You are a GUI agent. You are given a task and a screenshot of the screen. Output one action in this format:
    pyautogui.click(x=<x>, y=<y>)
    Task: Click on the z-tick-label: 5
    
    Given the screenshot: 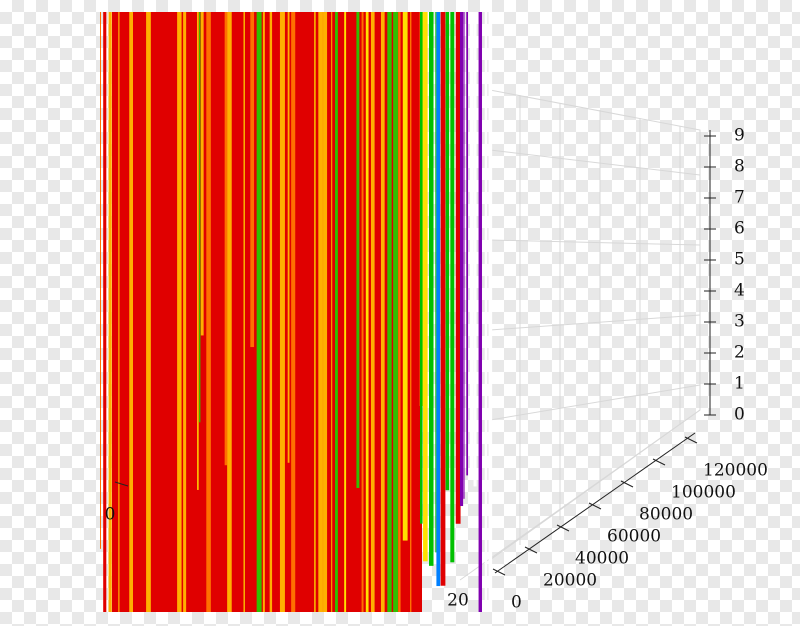 What is the action you would take?
    pyautogui.click(x=739, y=260)
    